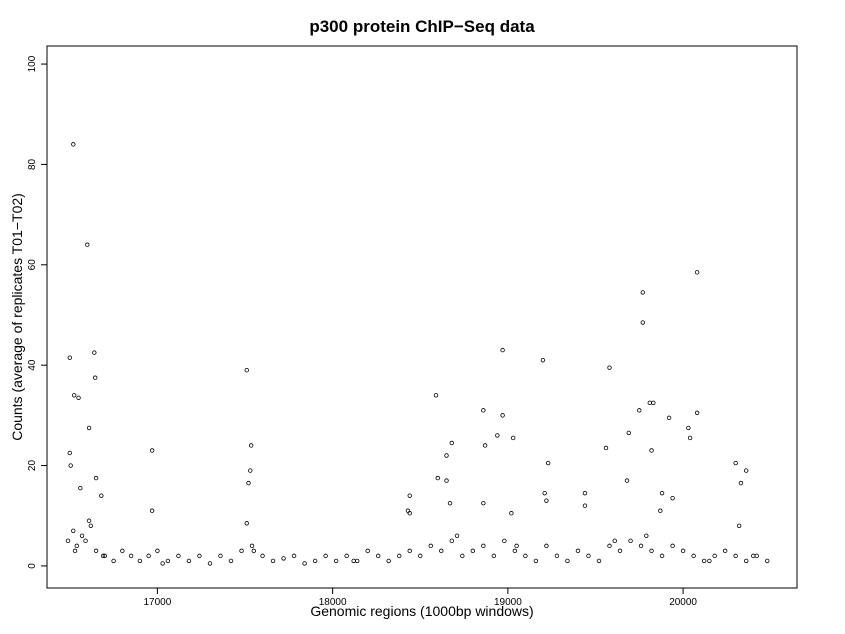  What do you see at coordinates (32, 466) in the screenshot?
I see `y-tick-label: 20` at bounding box center [32, 466].